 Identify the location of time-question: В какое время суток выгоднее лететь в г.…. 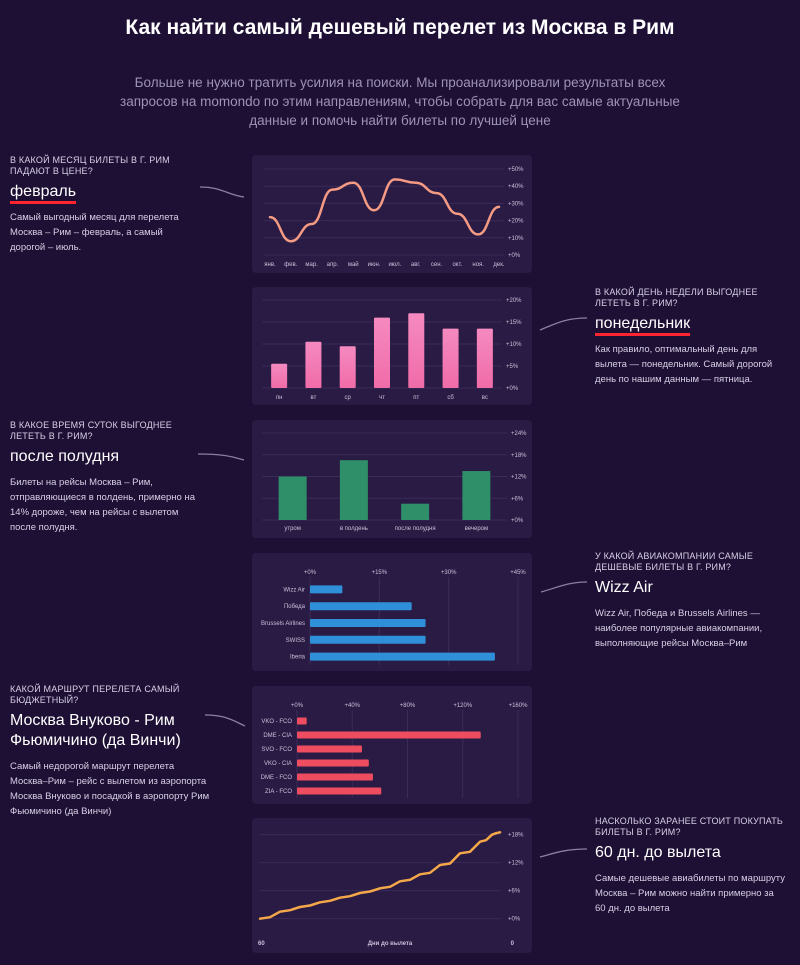
(91, 430).